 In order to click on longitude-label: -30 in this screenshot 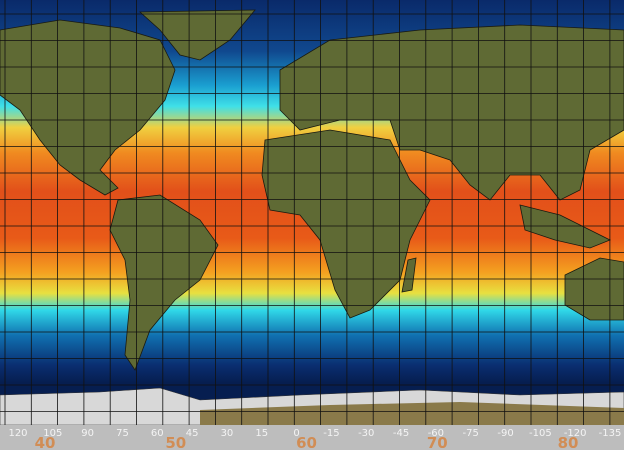, I will do `click(366, 433)`.